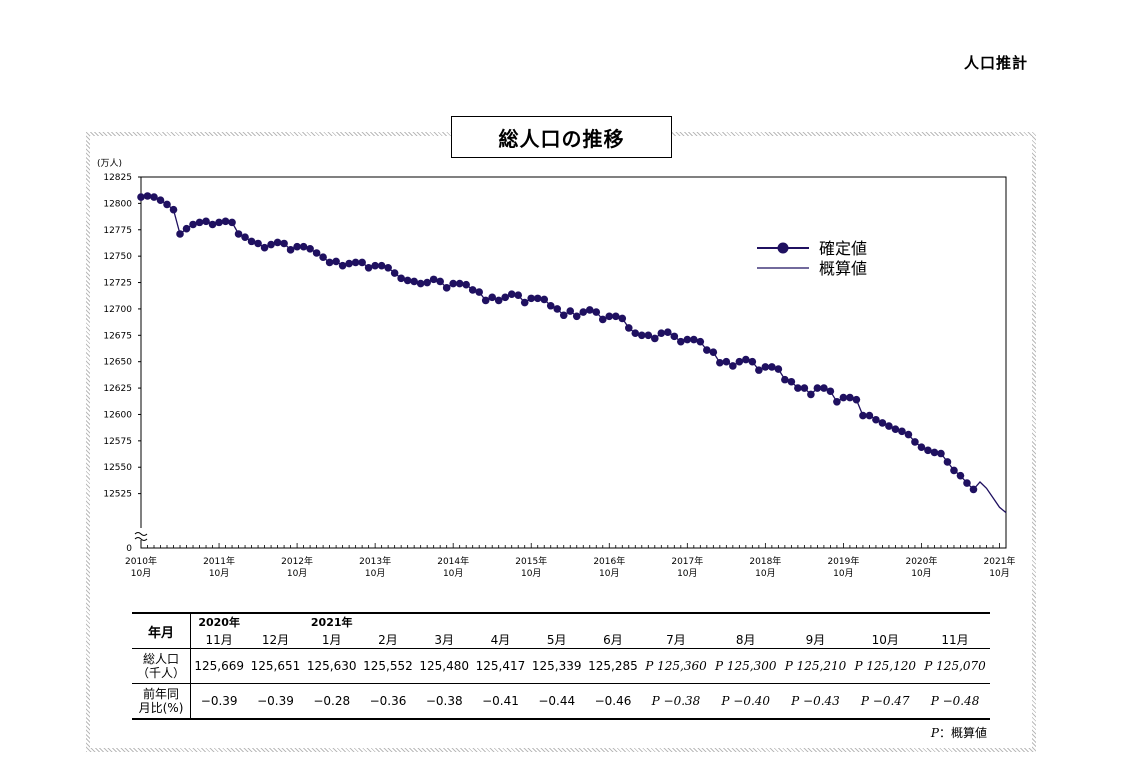 The image size is (1130, 783). I want to click on legend-label-provisional: 概算値, so click(843, 268).